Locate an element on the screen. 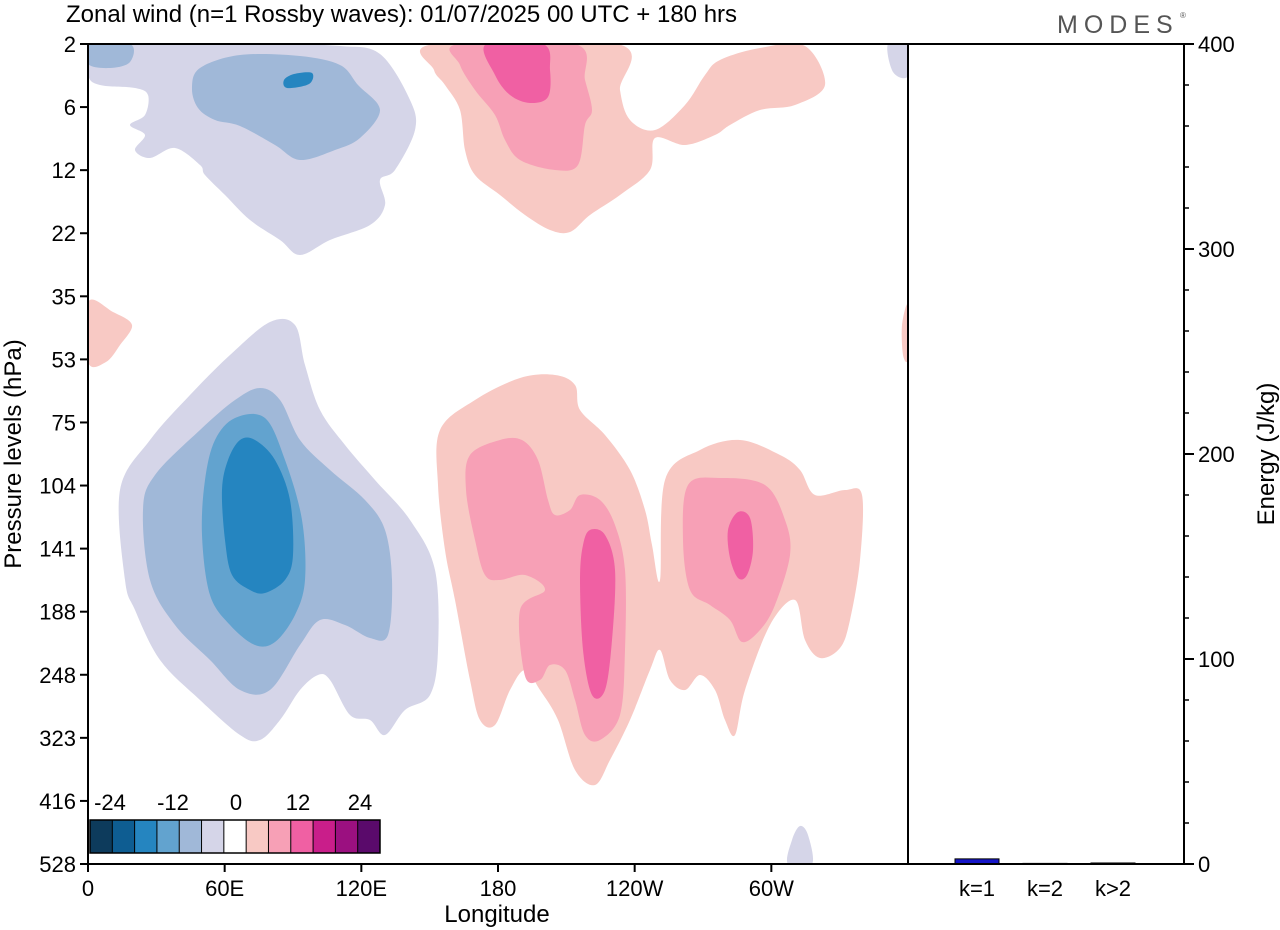  y-tick-label: 141 is located at coordinates (57, 549).